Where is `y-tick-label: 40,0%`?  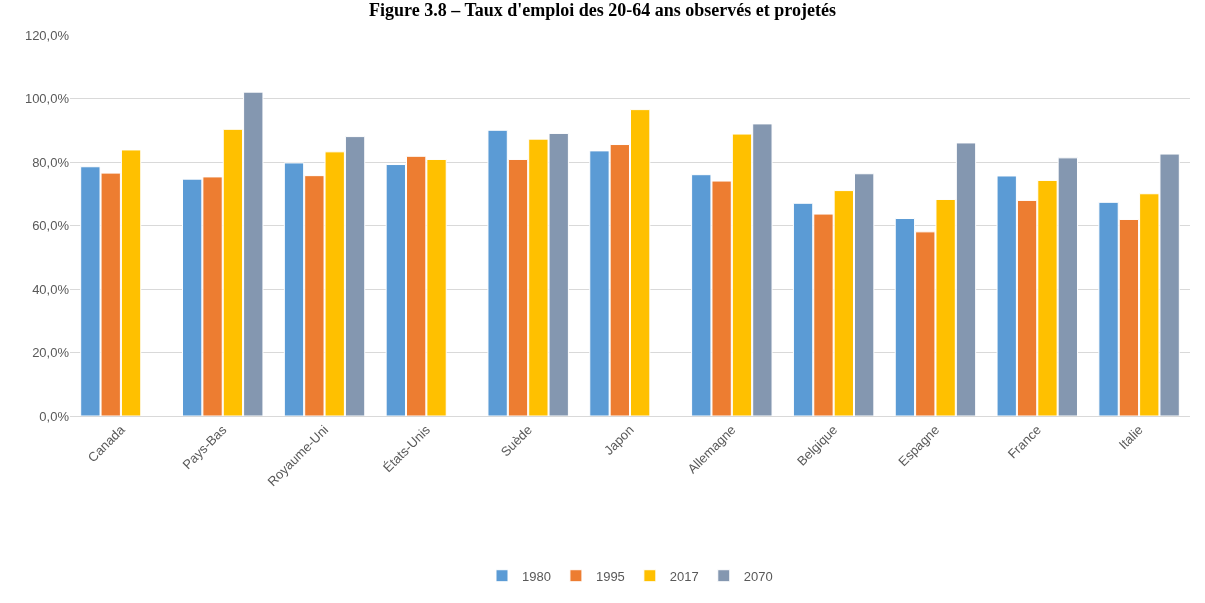
y-tick-label: 40,0% is located at coordinates (51, 289).